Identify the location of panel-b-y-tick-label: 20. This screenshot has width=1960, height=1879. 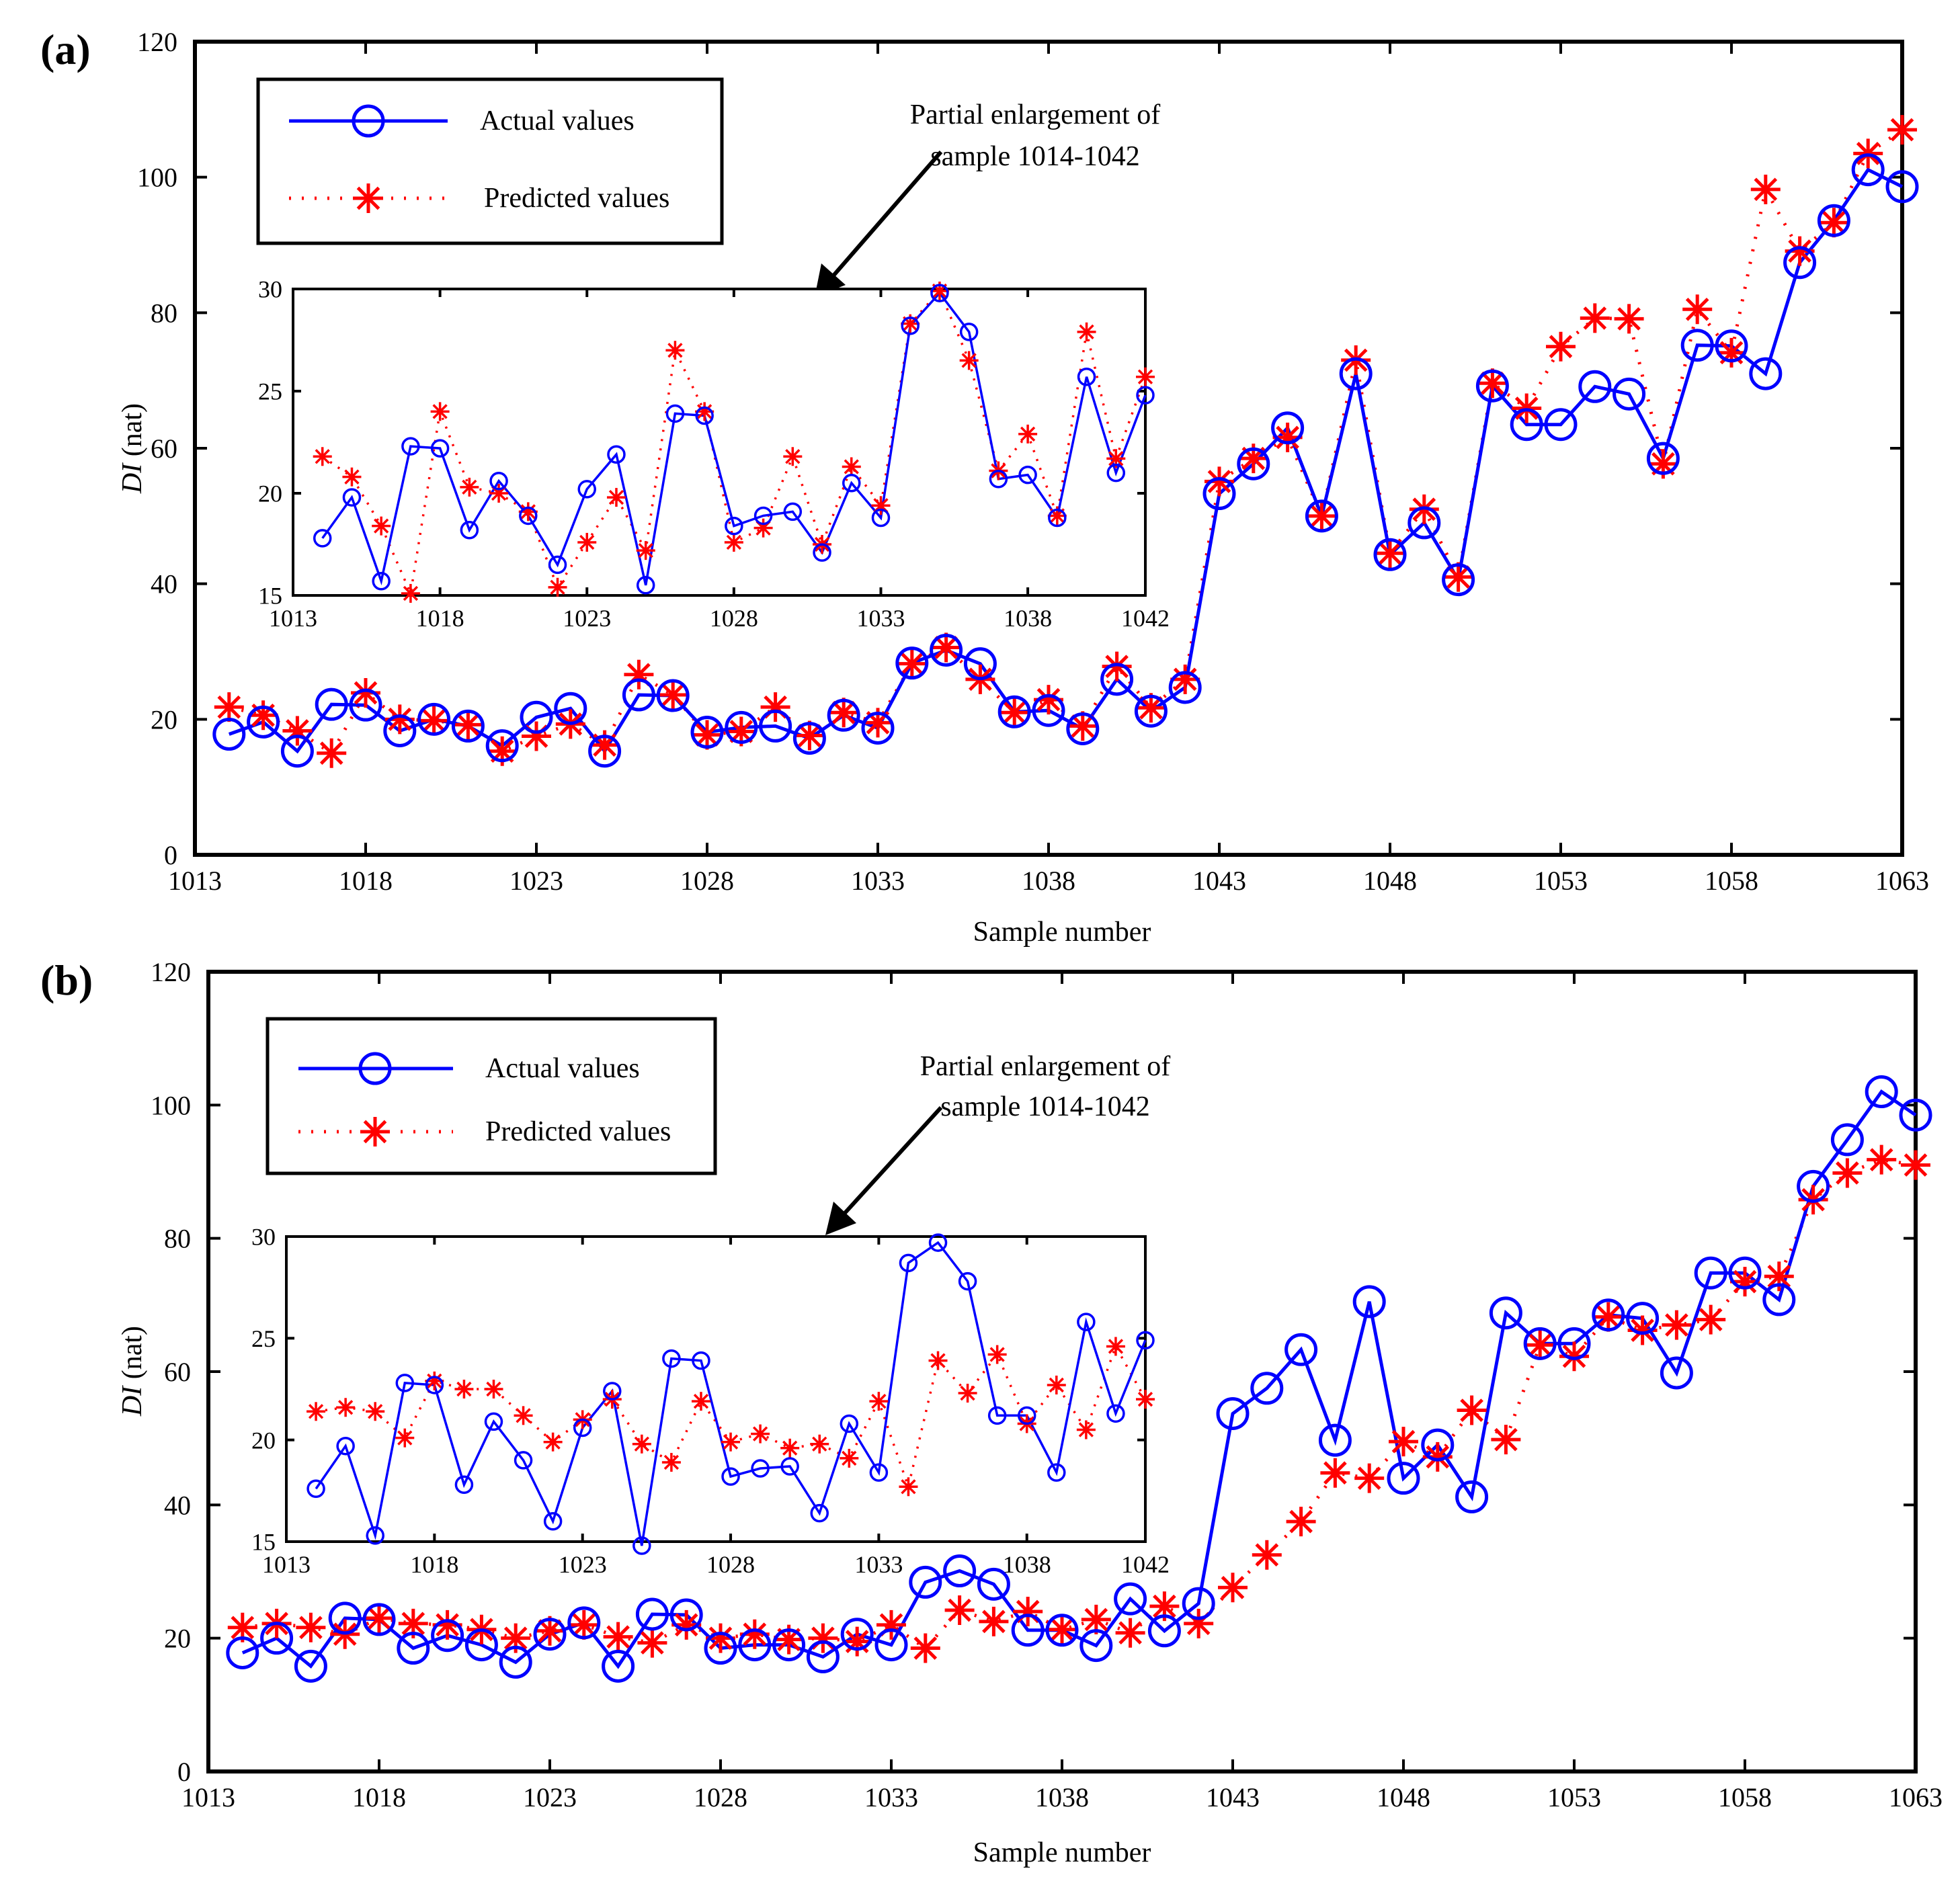
(178, 1639).